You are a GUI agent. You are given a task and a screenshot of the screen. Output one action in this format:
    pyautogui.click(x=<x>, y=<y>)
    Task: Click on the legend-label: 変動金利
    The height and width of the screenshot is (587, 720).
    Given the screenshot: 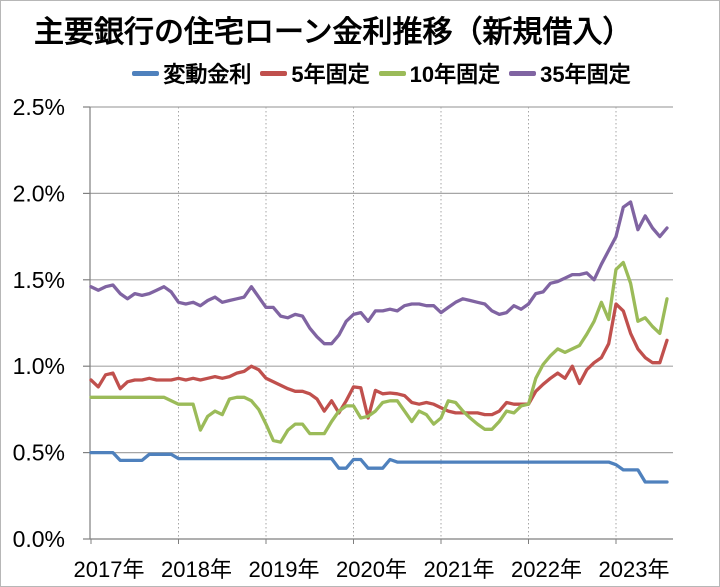 What is the action you would take?
    pyautogui.click(x=207, y=74)
    